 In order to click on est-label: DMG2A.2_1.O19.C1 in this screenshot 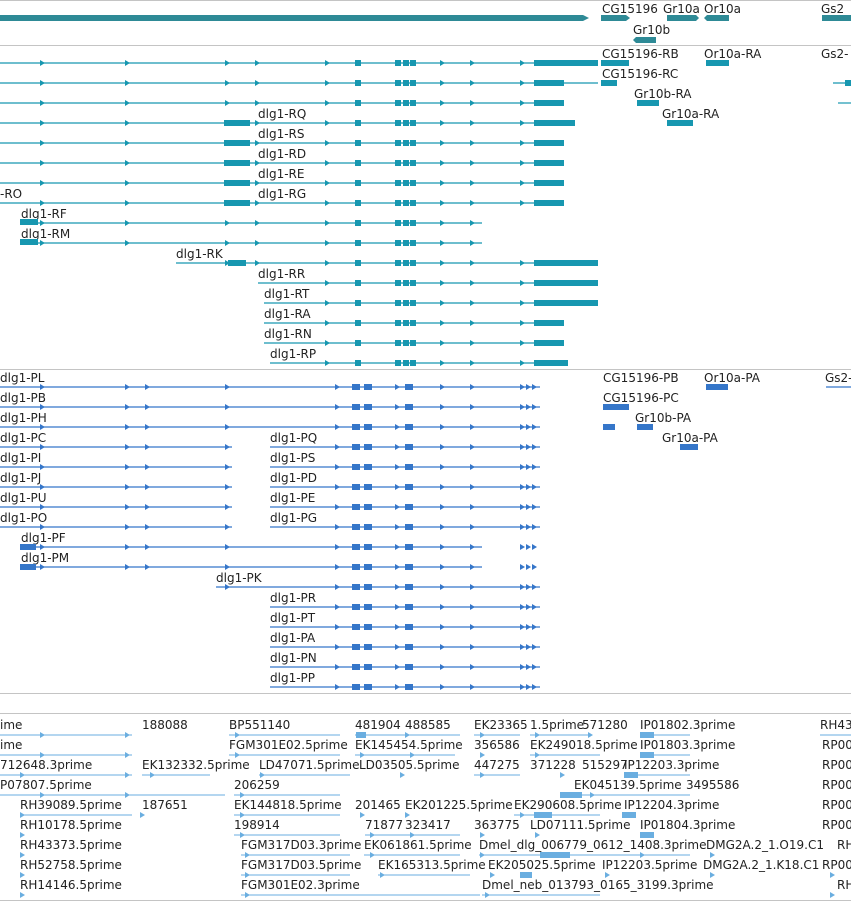, I will do `click(765, 845)`.